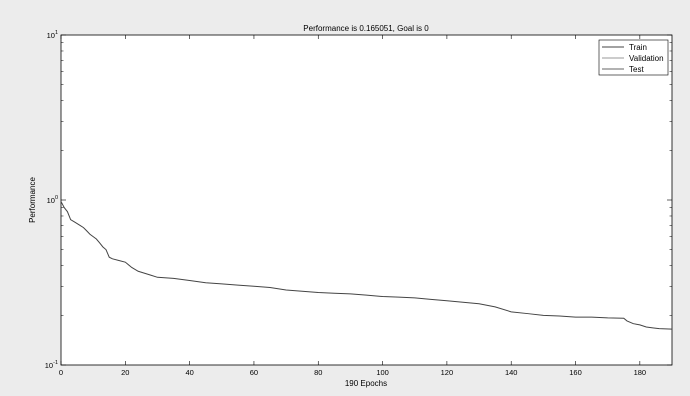 The height and width of the screenshot is (396, 690). What do you see at coordinates (366, 383) in the screenshot?
I see `x-axis-title: 190 Epochs` at bounding box center [366, 383].